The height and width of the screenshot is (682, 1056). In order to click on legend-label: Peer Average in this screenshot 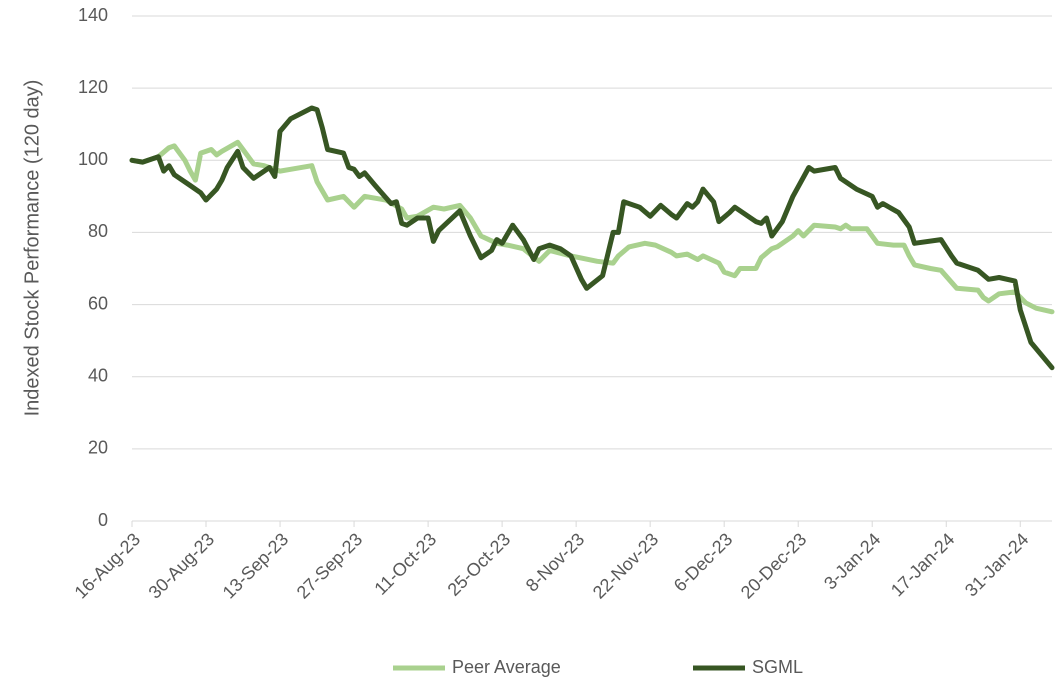, I will do `click(506, 667)`.